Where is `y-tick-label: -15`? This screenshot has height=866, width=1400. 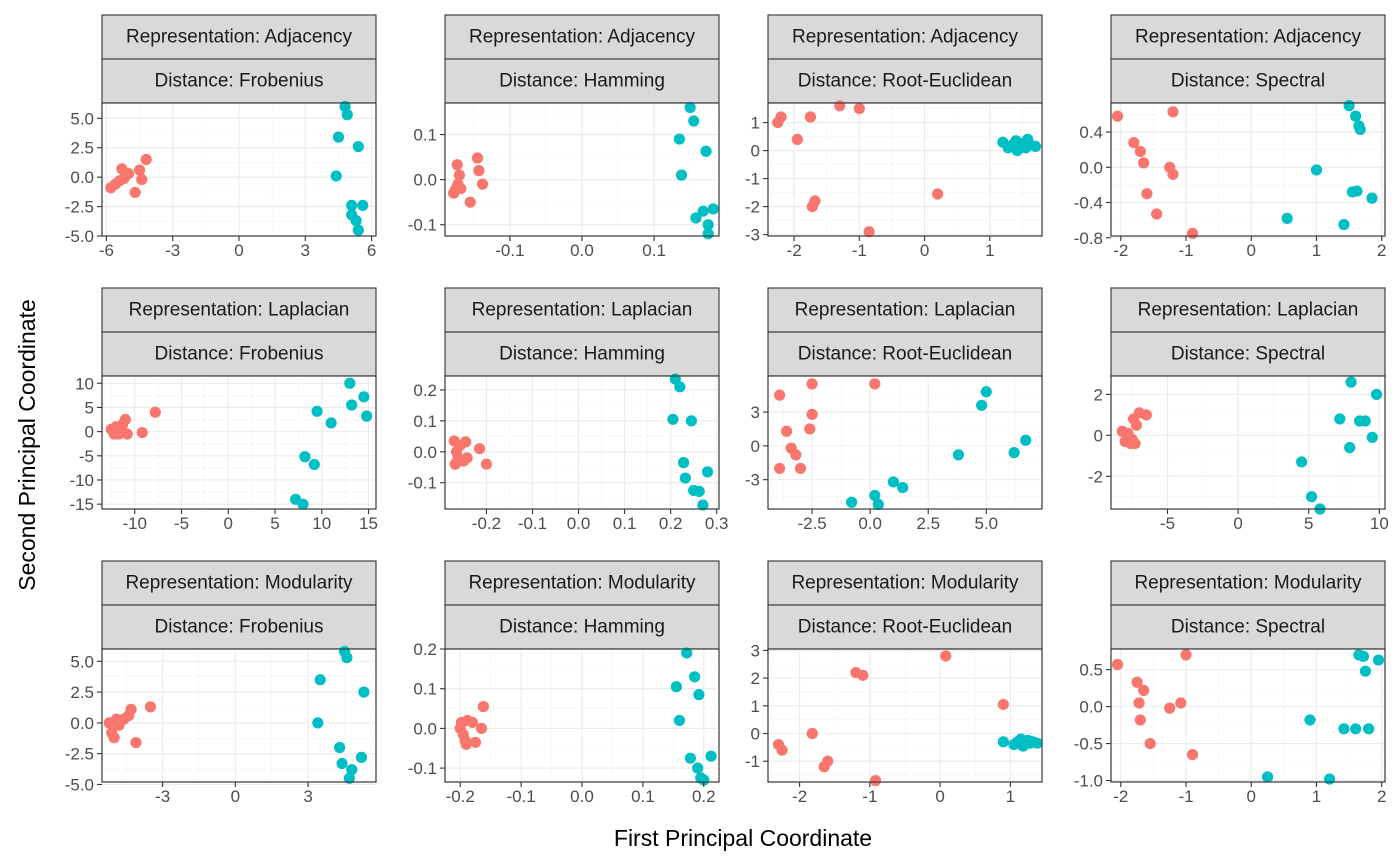
y-tick-label: -15 is located at coordinates (81, 504).